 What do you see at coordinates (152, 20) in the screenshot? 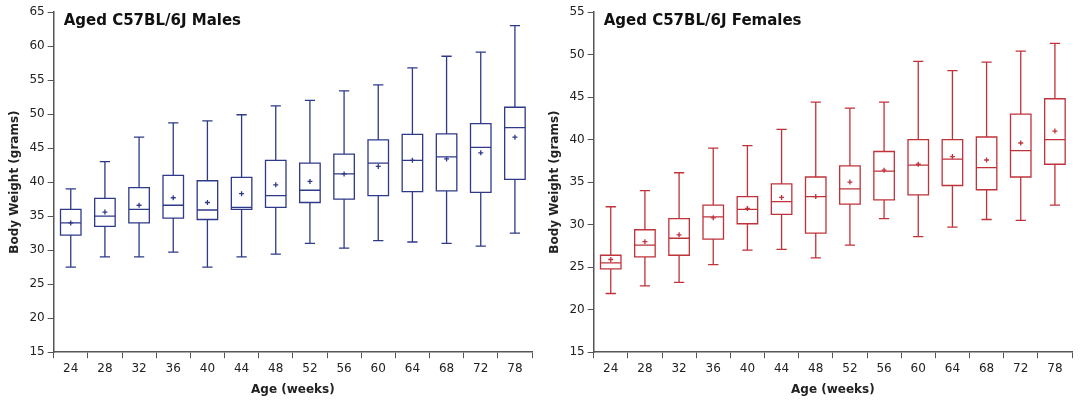
I see `chart-title: Aged C57BL/6J Males` at bounding box center [152, 20].